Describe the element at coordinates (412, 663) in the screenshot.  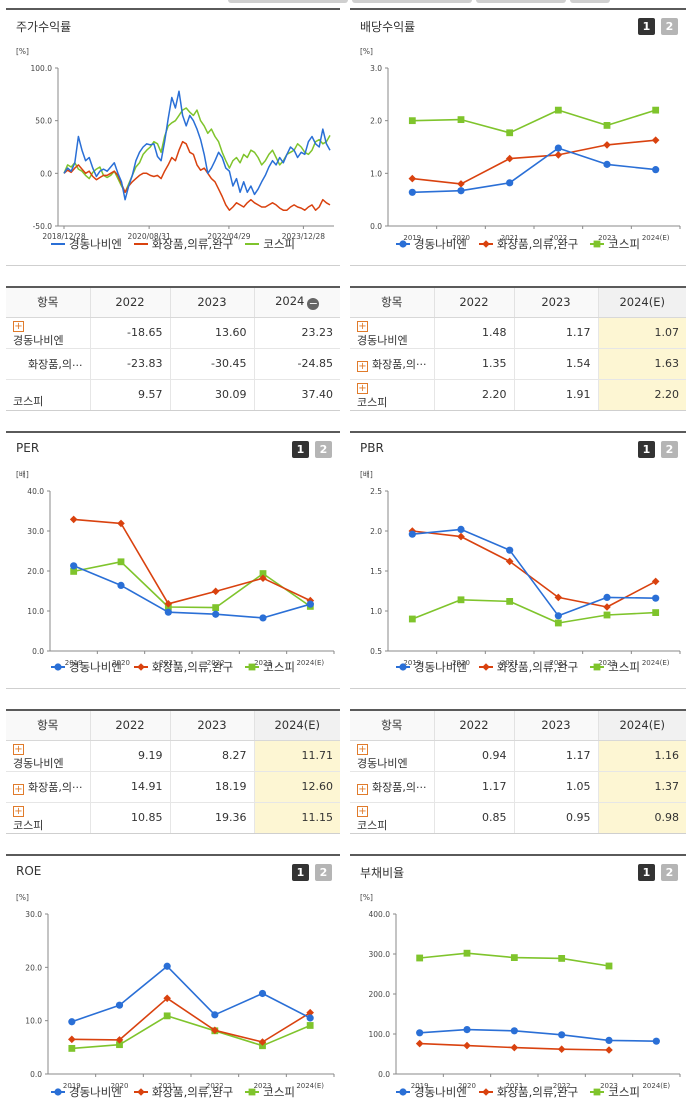
I see `x-tick-label: 2019` at that location.